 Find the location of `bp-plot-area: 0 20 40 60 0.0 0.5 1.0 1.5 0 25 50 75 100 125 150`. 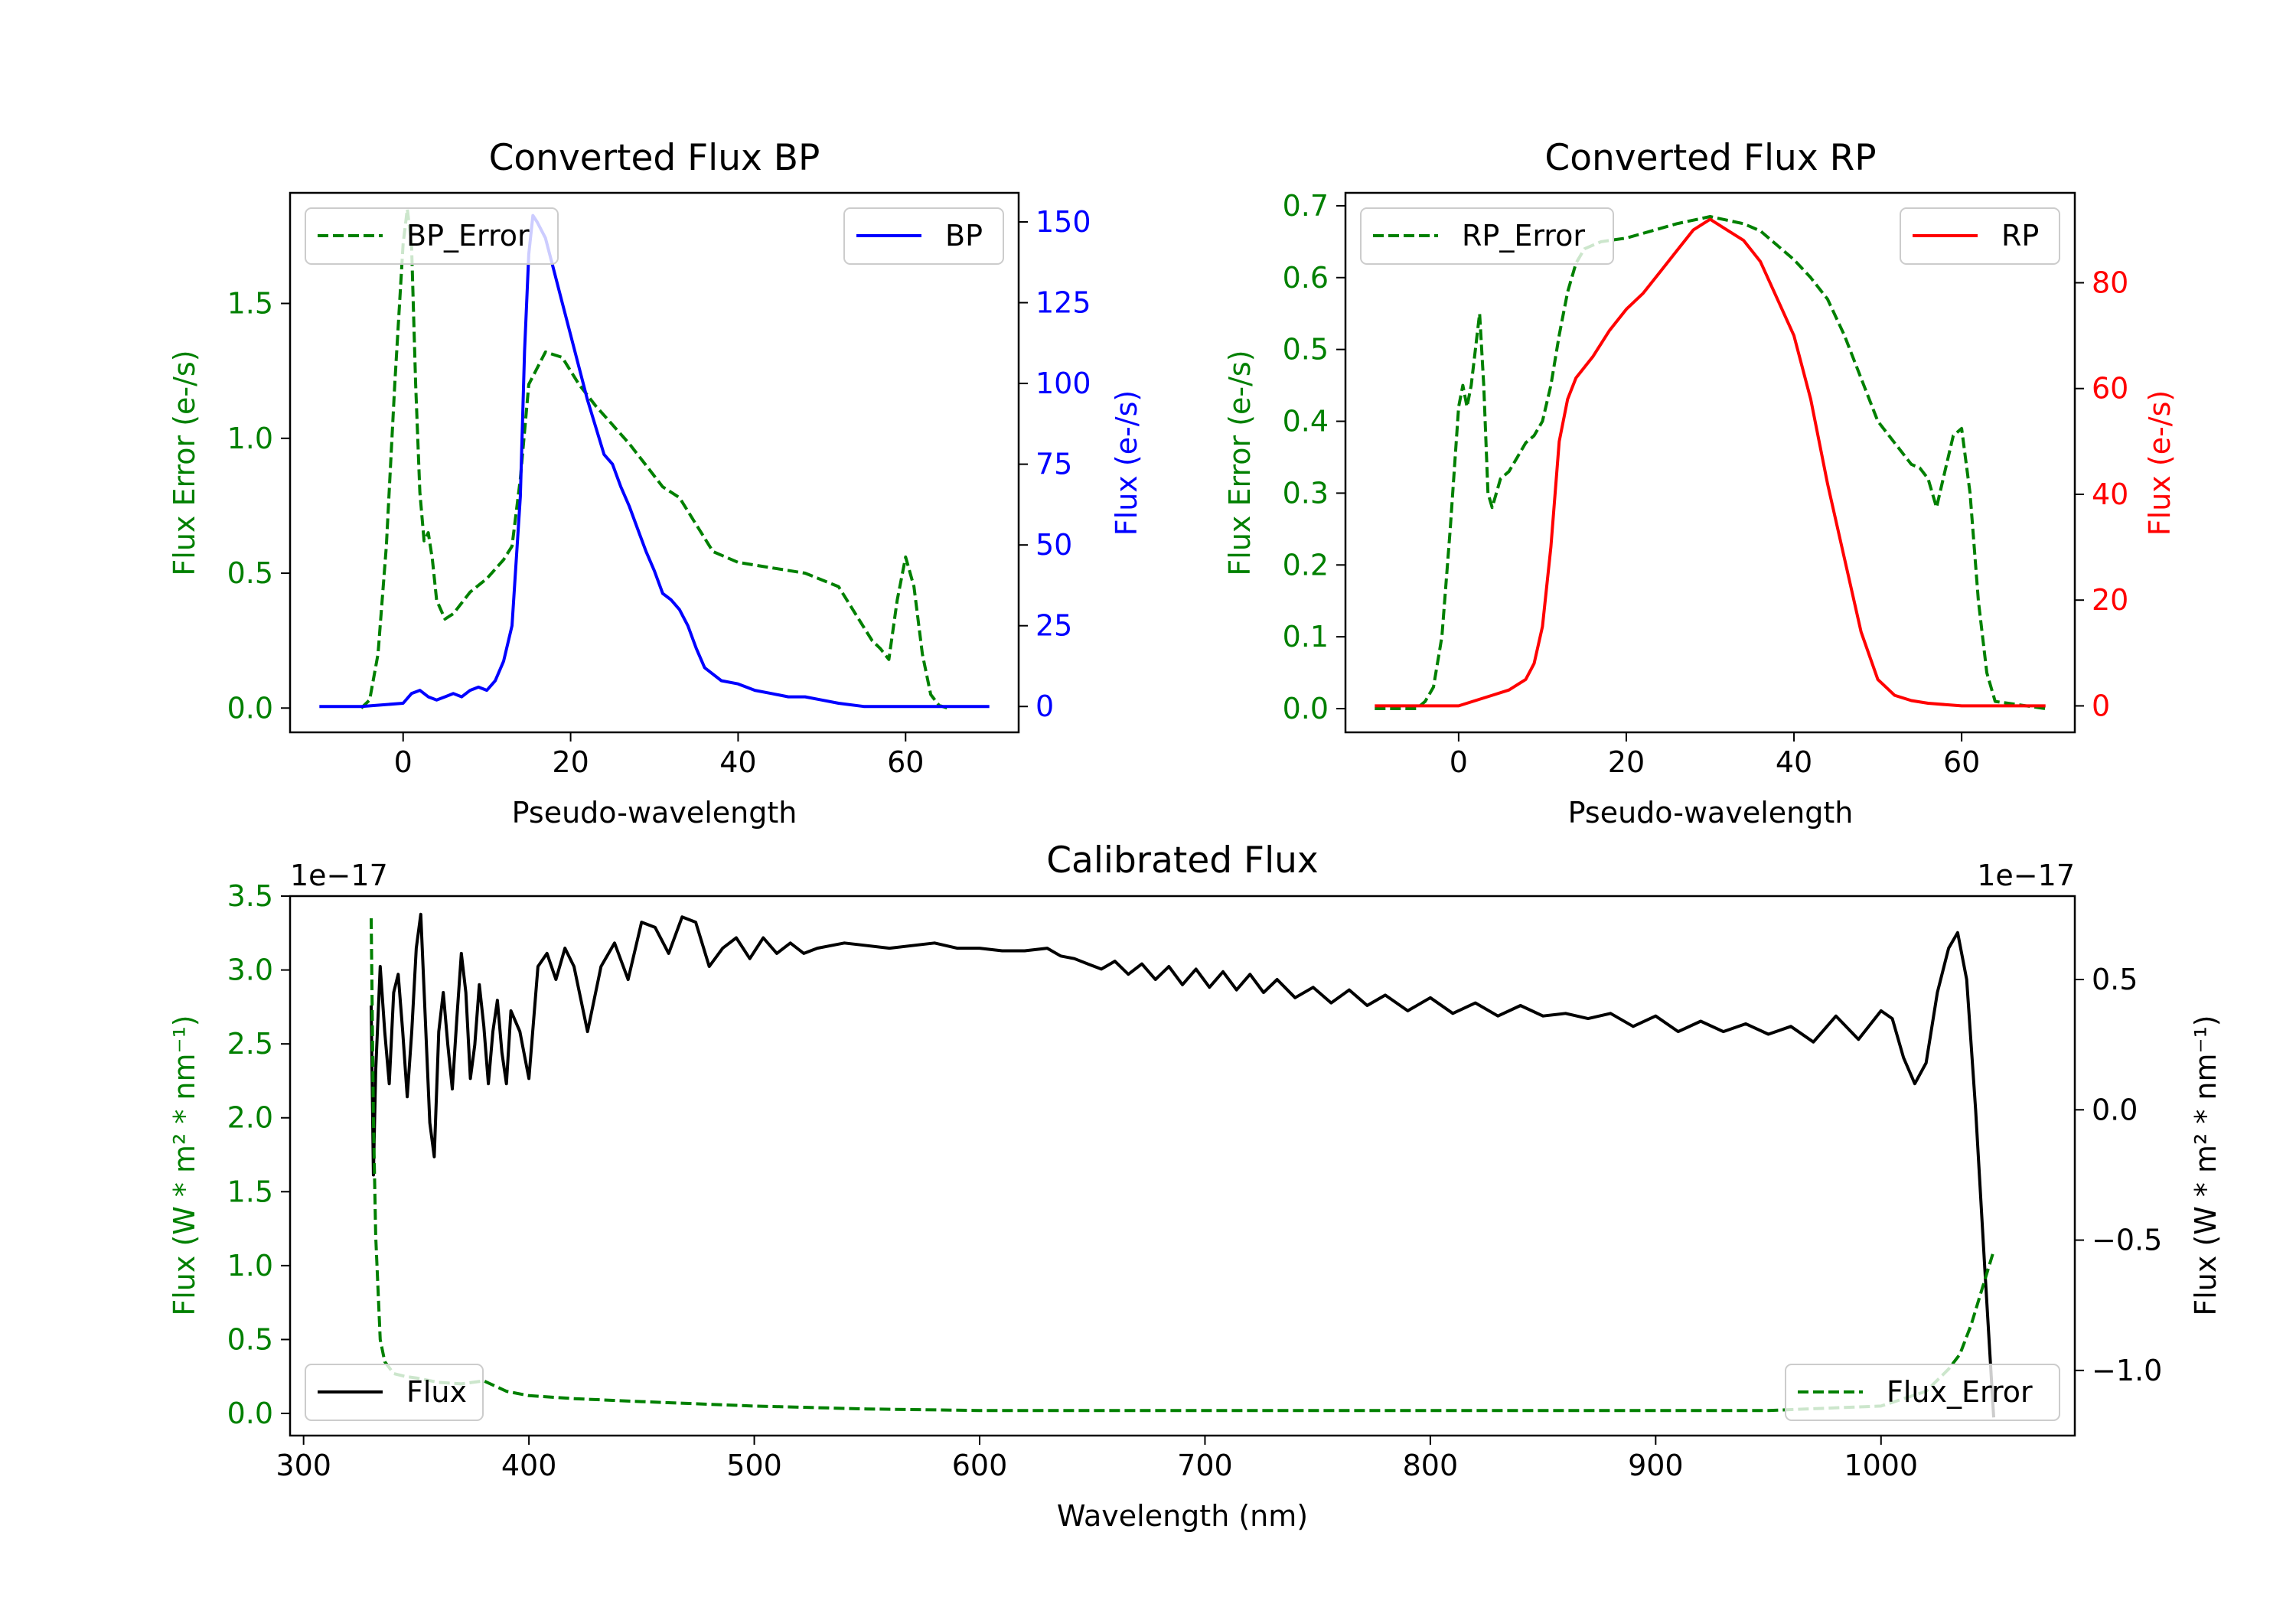

bp-plot-area: 0 20 40 60 0.0 0.5 1.0 1.5 0 25 50 75 100 125 150 is located at coordinates (659, 492).